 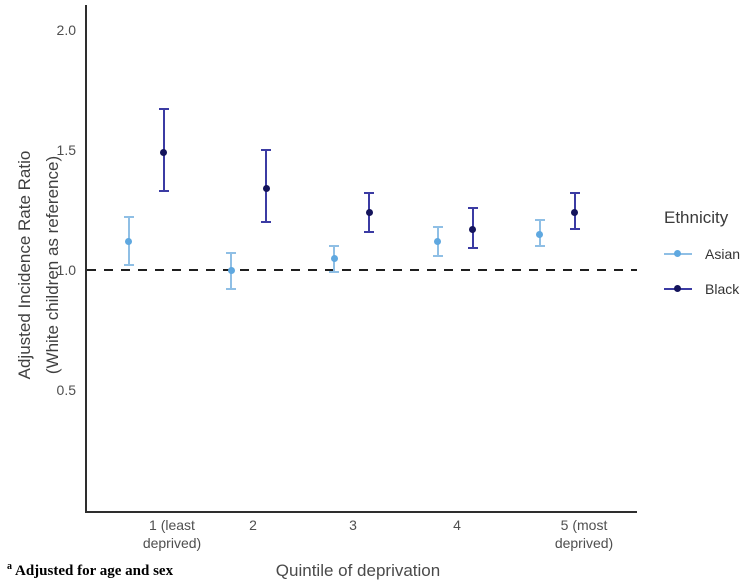 I want to click on point-black-q5, so click(x=574, y=212).